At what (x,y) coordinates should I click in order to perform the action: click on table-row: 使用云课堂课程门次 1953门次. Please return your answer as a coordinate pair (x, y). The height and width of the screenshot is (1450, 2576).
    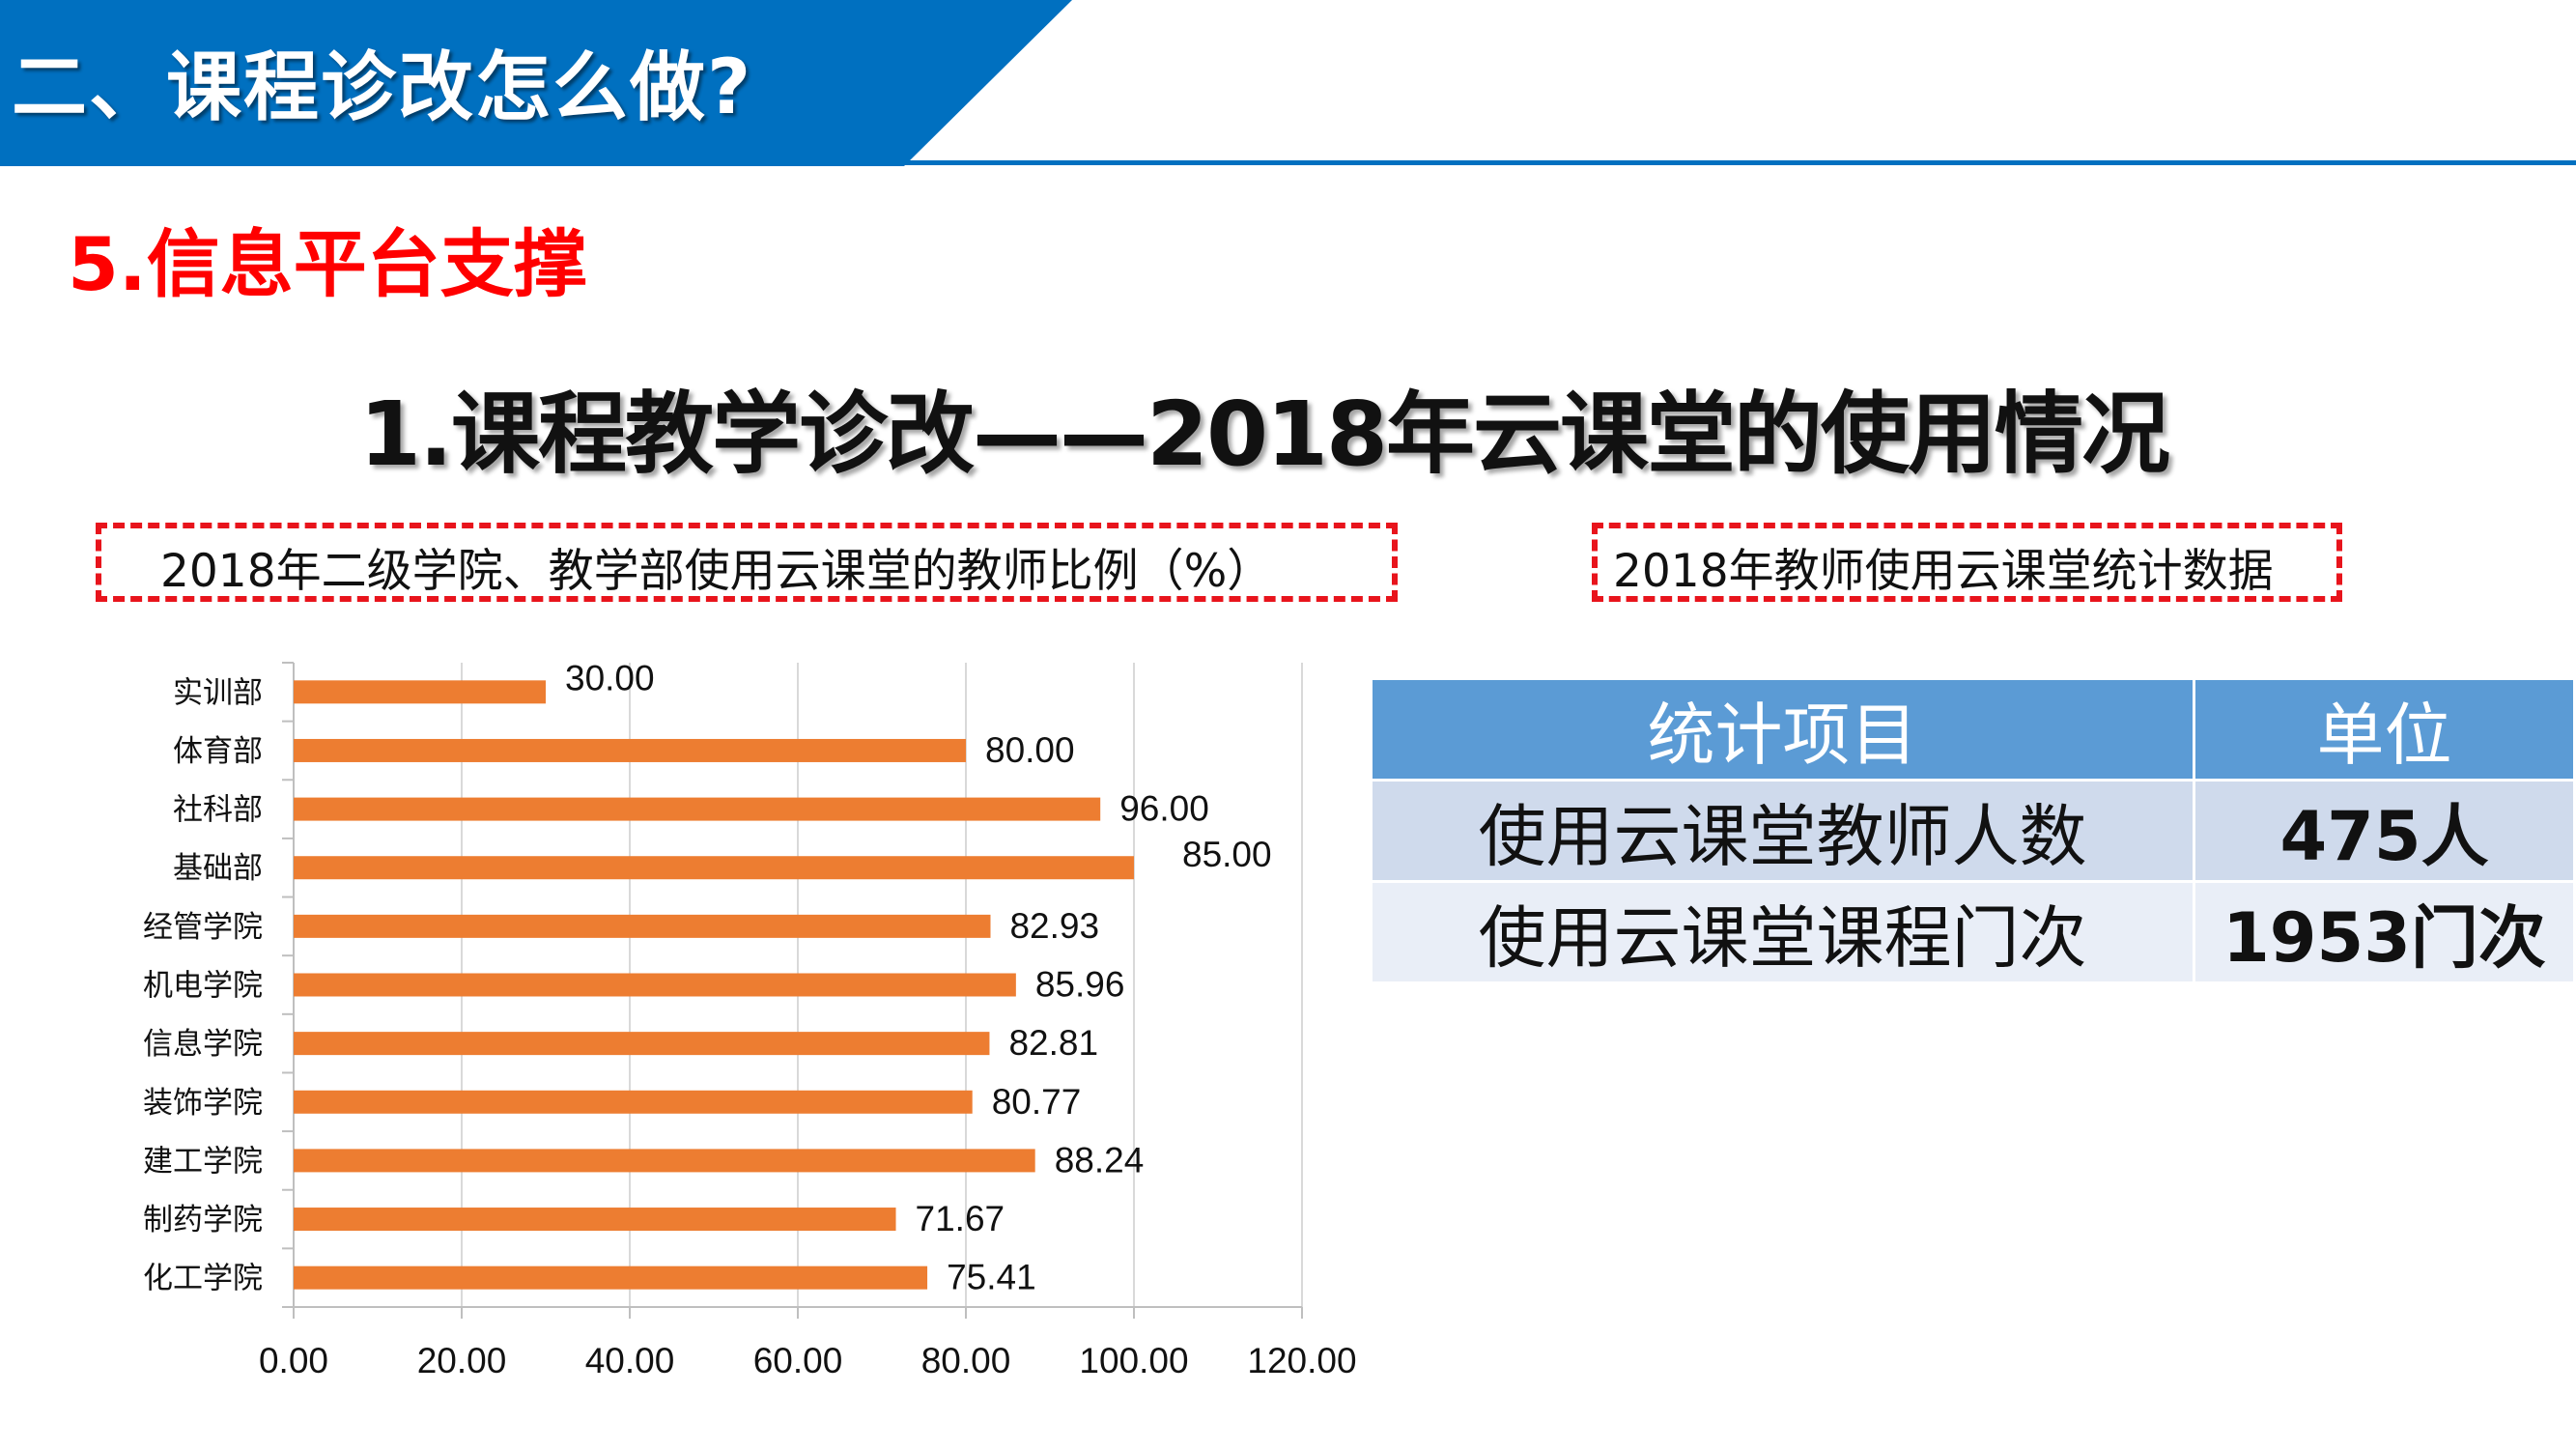
    Looking at the image, I should click on (1972, 932).